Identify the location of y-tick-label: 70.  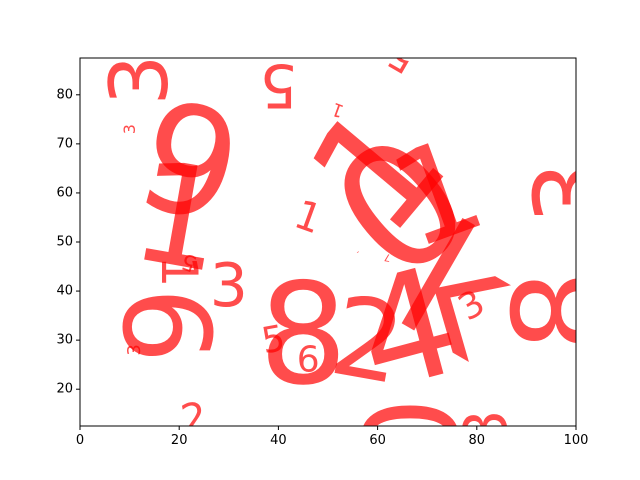
(64, 143).